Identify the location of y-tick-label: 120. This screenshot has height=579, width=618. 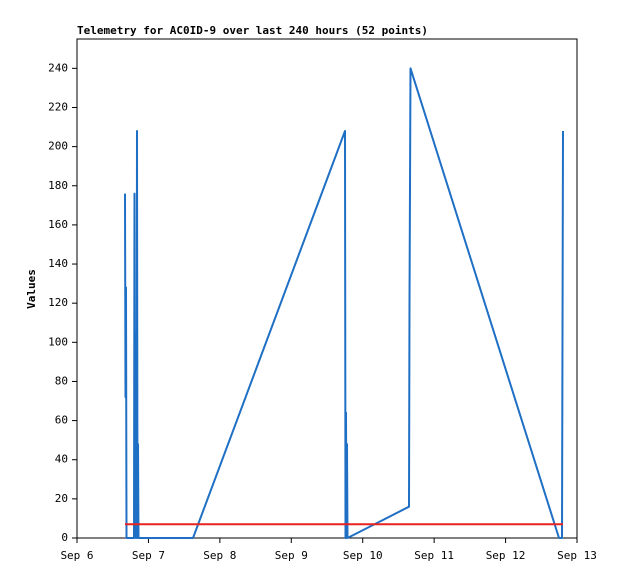
(58, 302).